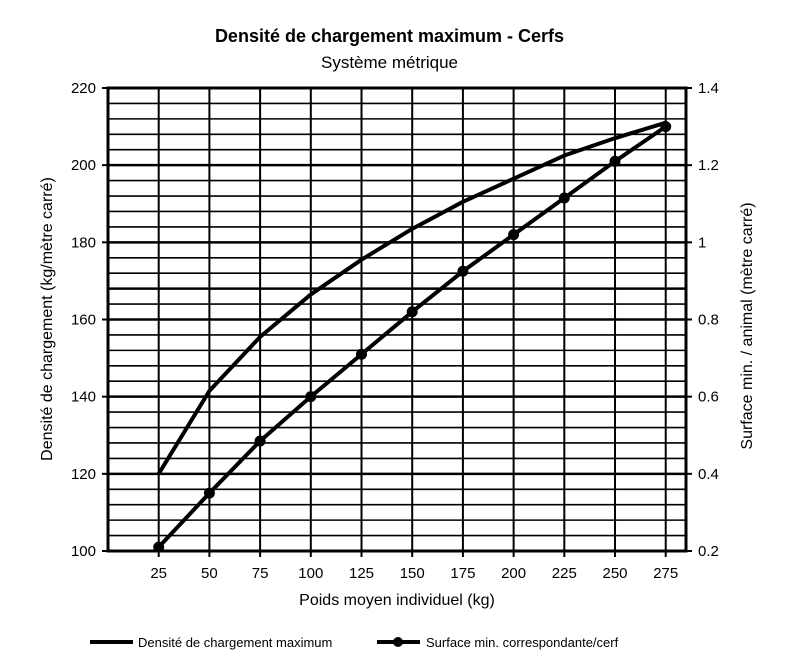 This screenshot has height=669, width=811. What do you see at coordinates (83, 551) in the screenshot?
I see `y-tick-label: 100` at bounding box center [83, 551].